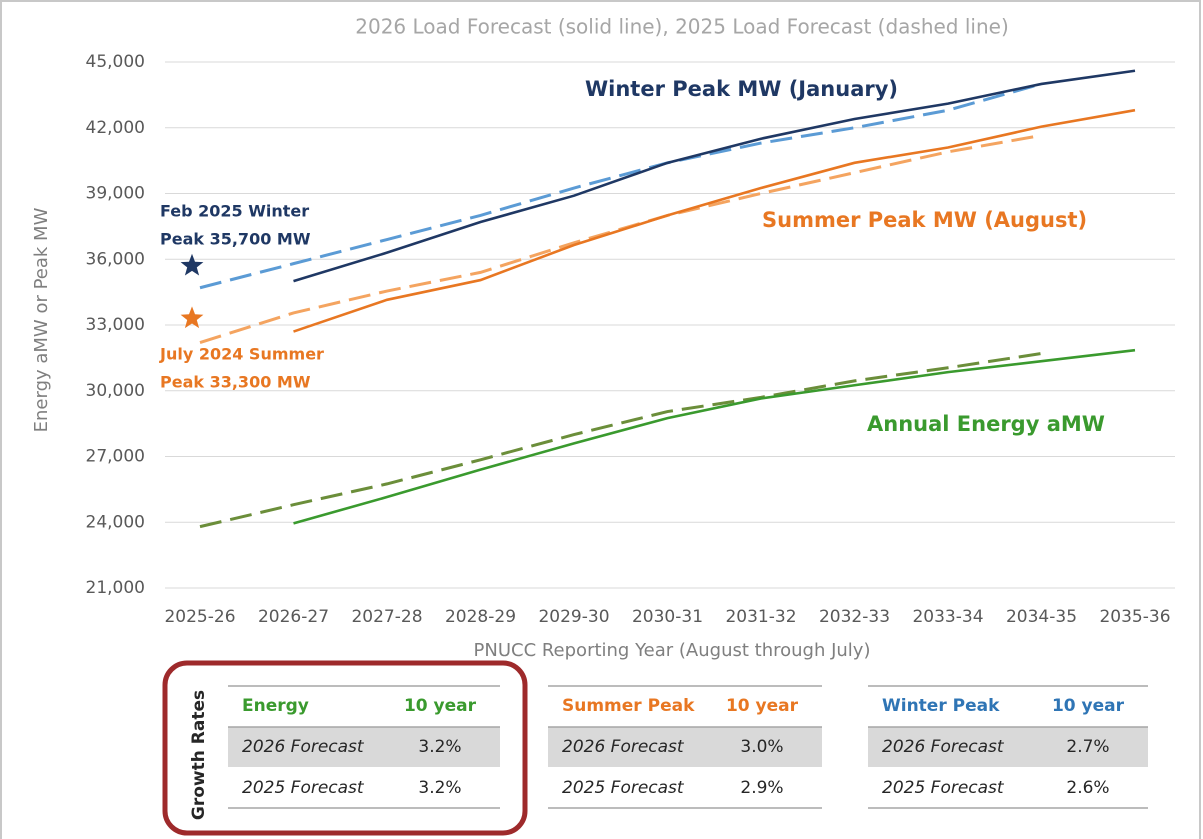 This screenshot has height=839, width=1203. Describe the element at coordinates (115, 325) in the screenshot. I see `y-tick-label: 33,000` at that location.